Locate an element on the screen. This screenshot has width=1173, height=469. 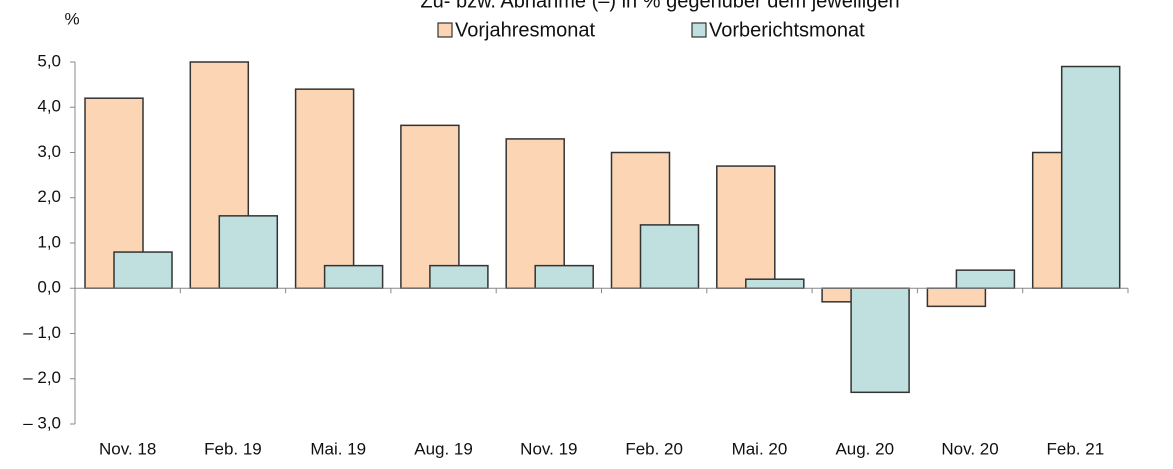
x-tick-label: Feb. 19 is located at coordinates (233, 448).